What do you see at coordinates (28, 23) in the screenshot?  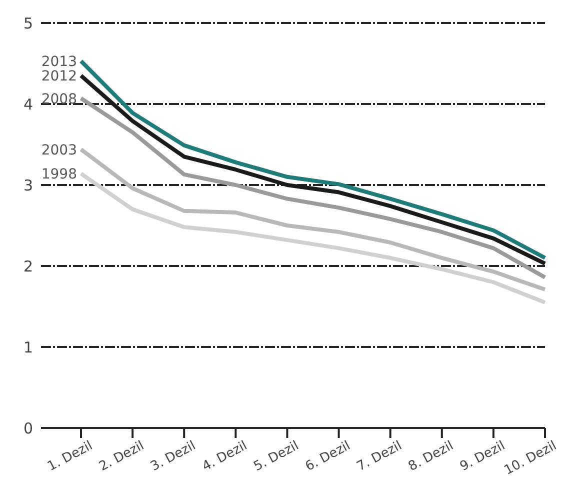 I see `y-tick-label: 5` at bounding box center [28, 23].